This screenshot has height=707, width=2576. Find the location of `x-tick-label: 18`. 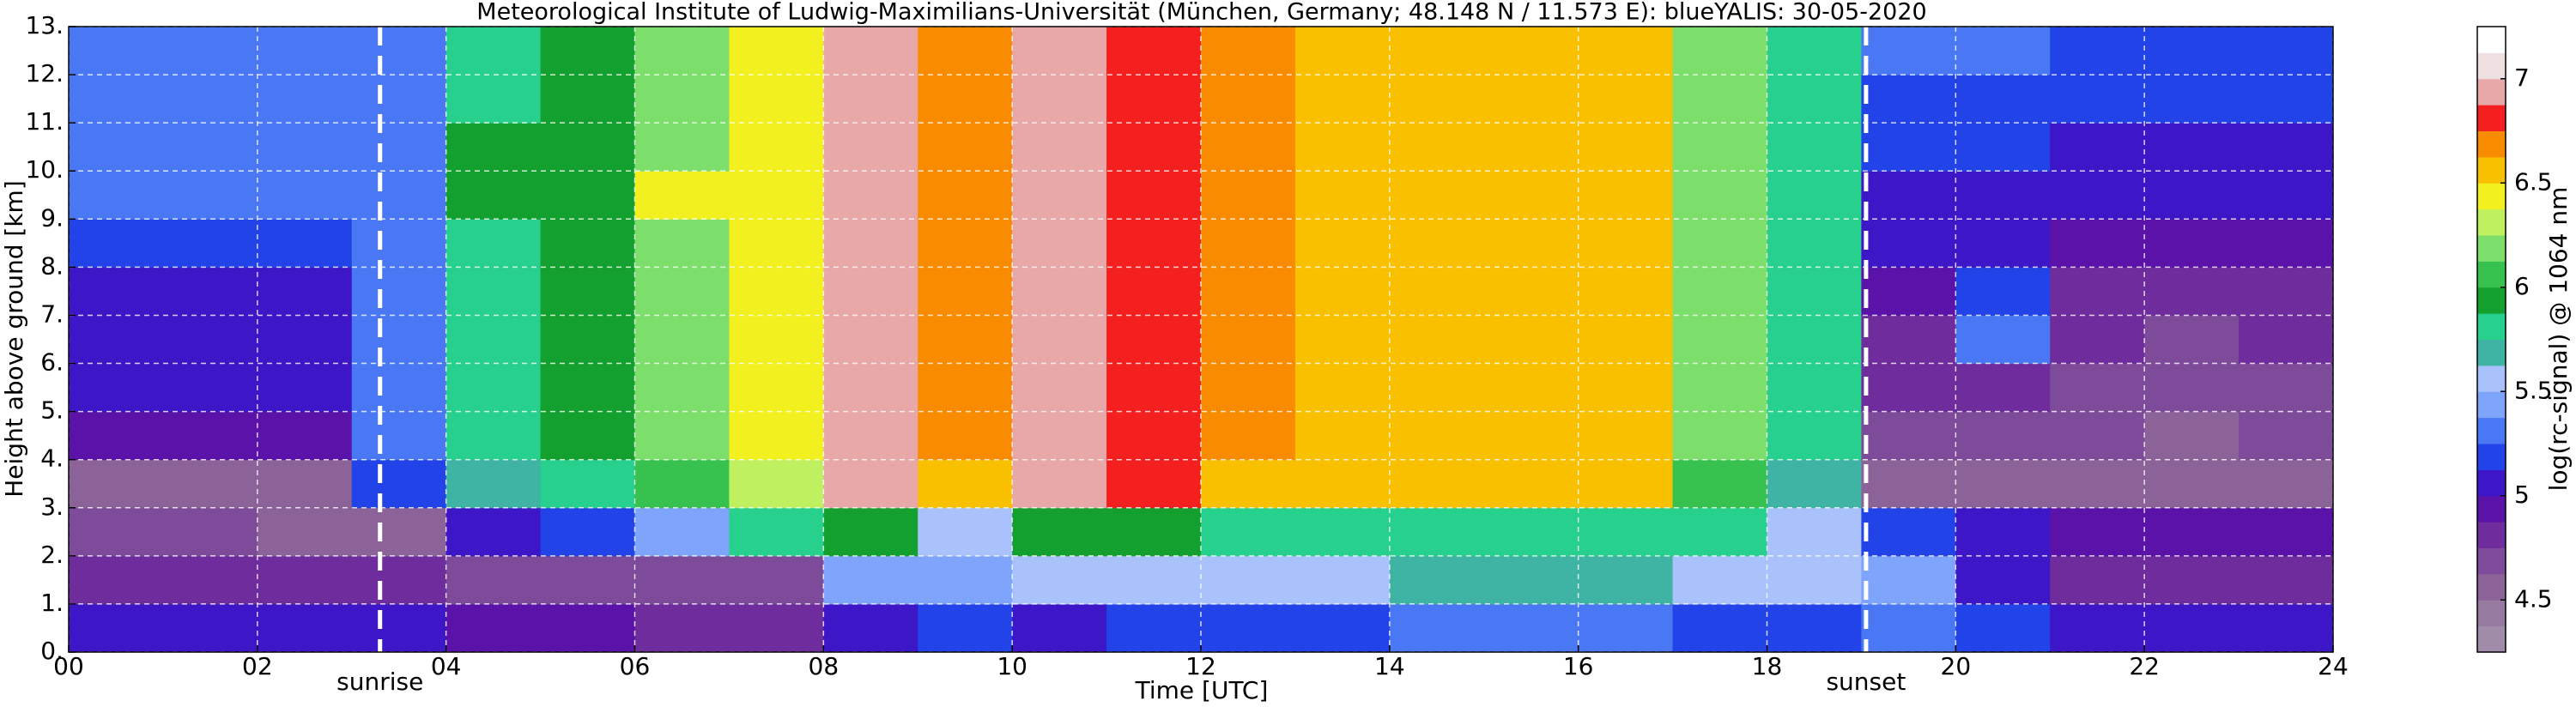

x-tick-label: 18 is located at coordinates (1767, 666).